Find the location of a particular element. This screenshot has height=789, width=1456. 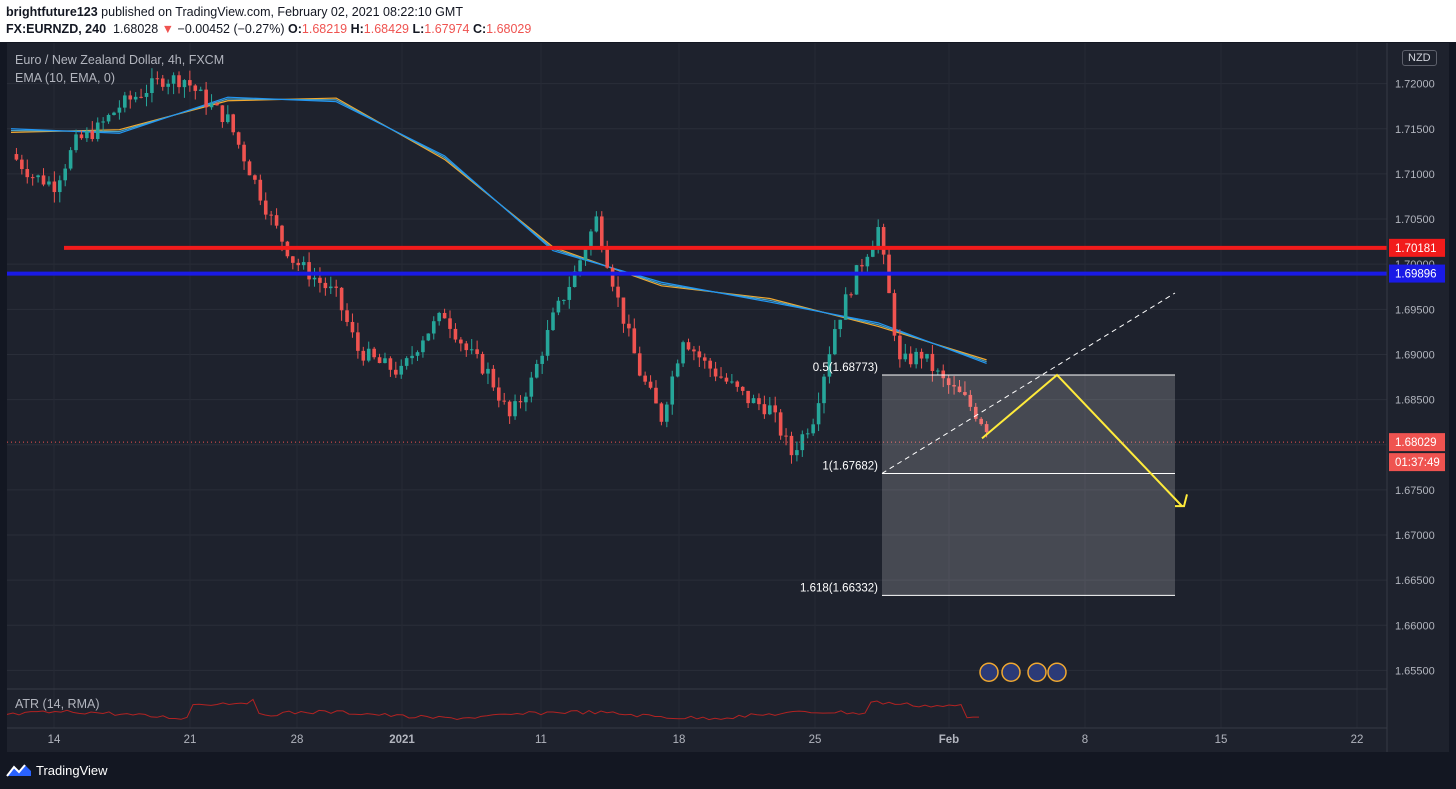

low-value: 1.67974 is located at coordinates (447, 29).